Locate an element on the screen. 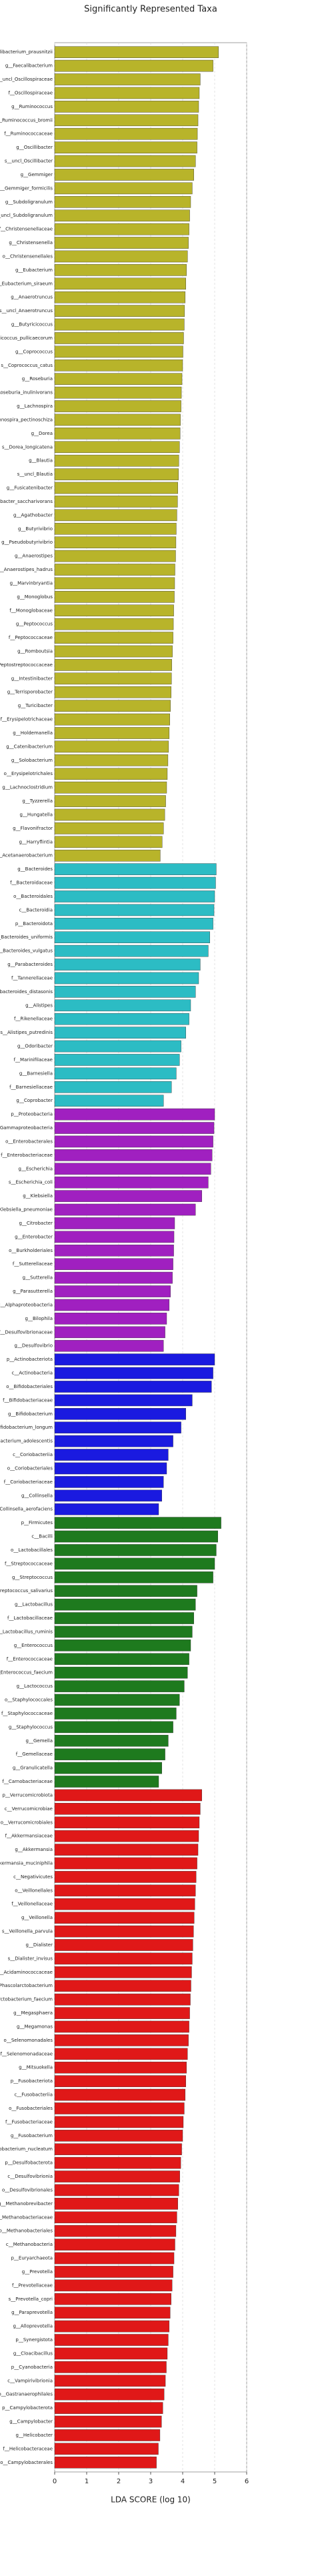 This screenshot has width=336, height=2576. category-label: f__Desulfovibrionaceae is located at coordinates (26, 1332).